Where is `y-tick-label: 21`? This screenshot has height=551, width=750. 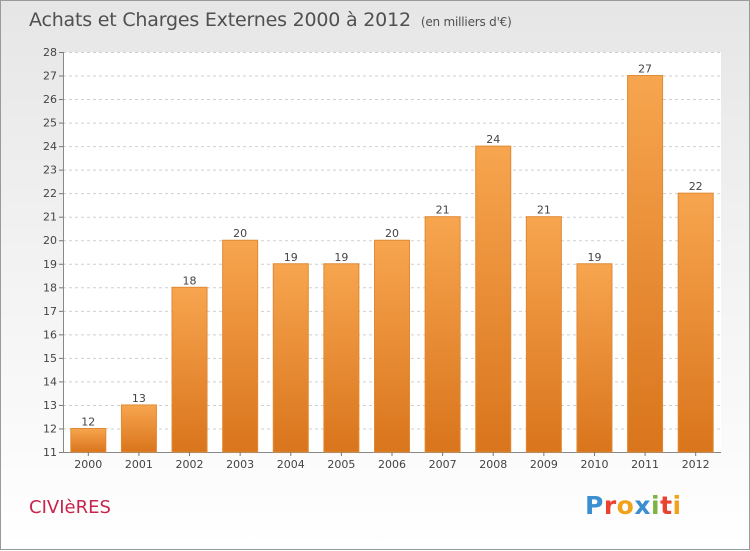
y-tick-label: 21 is located at coordinates (50, 217).